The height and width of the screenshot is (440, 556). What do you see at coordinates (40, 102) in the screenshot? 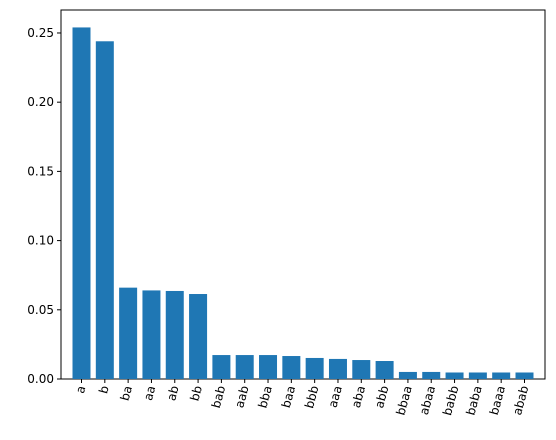
I see `y-tick-label: 0.20` at bounding box center [40, 102].